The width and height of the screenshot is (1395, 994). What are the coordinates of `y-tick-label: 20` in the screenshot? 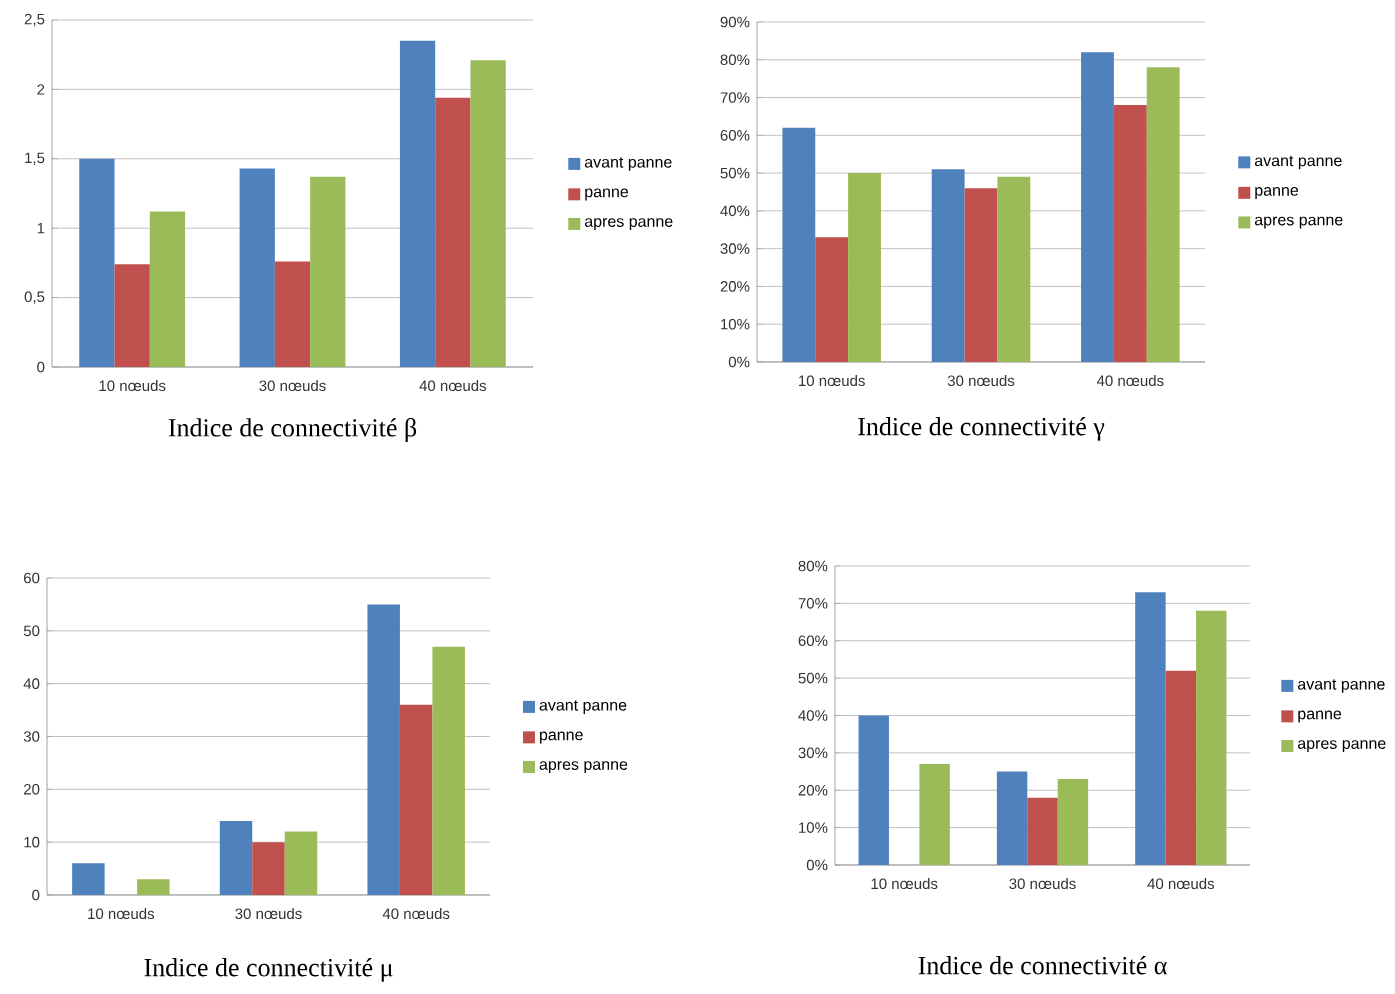 It's located at (32, 789).